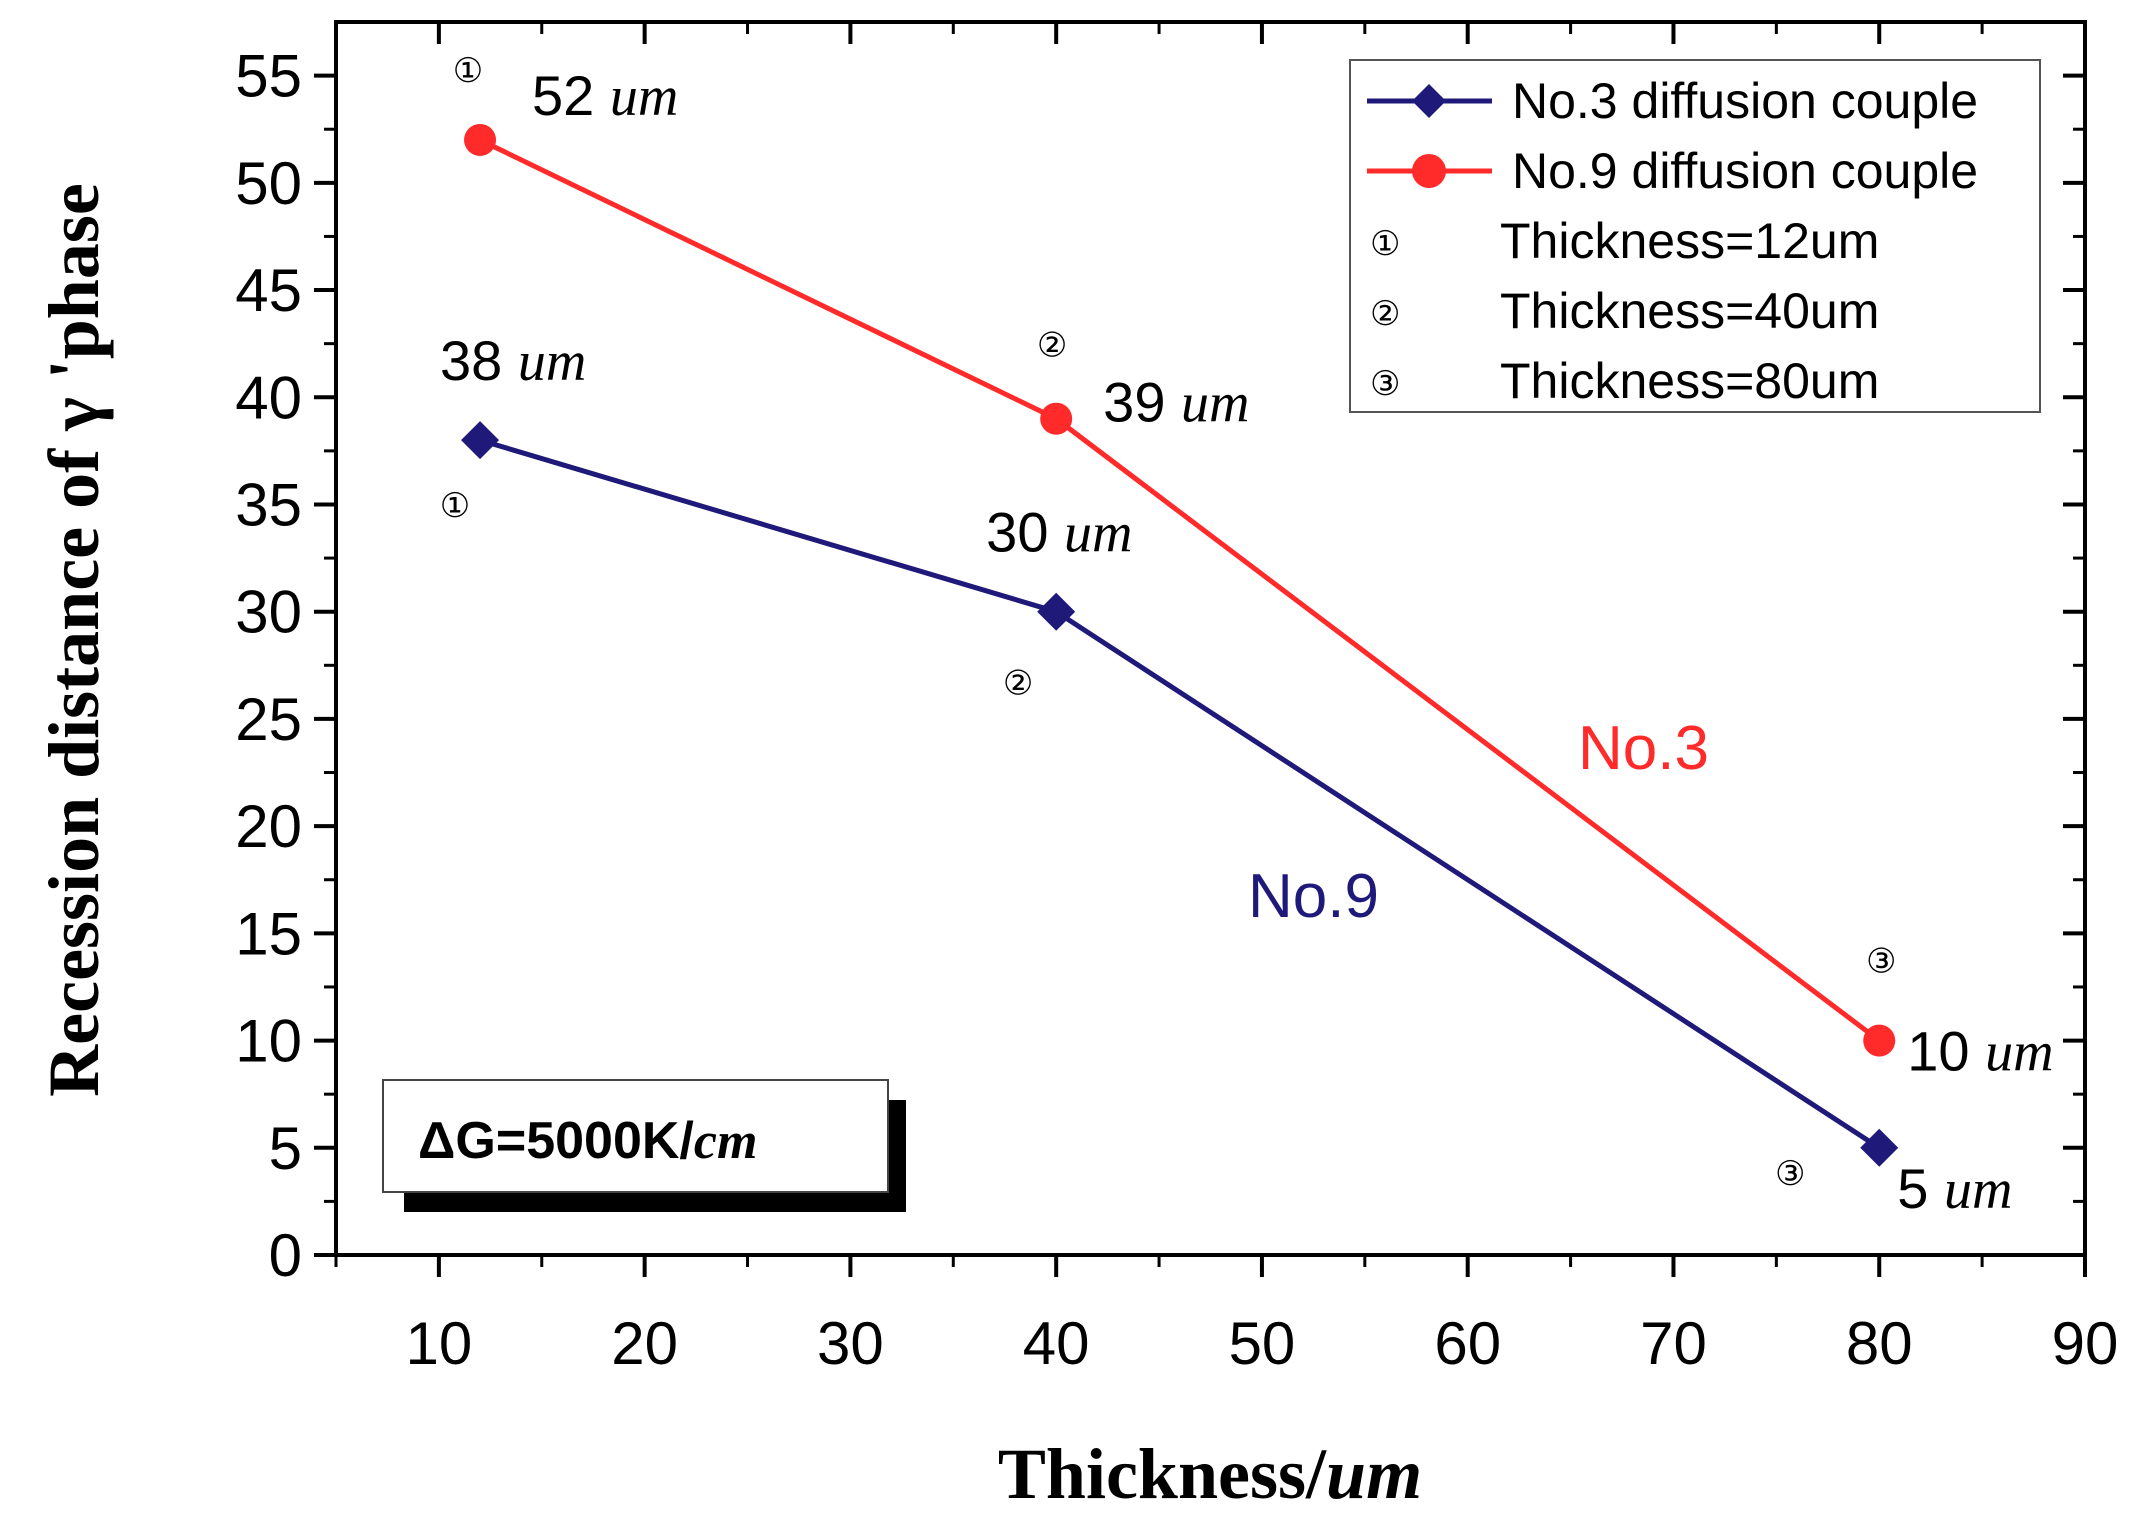 This screenshot has width=2139, height=1532. Describe the element at coordinates (1162, 1474) in the screenshot. I see `x-axis-title-main: Thickness/` at that location.